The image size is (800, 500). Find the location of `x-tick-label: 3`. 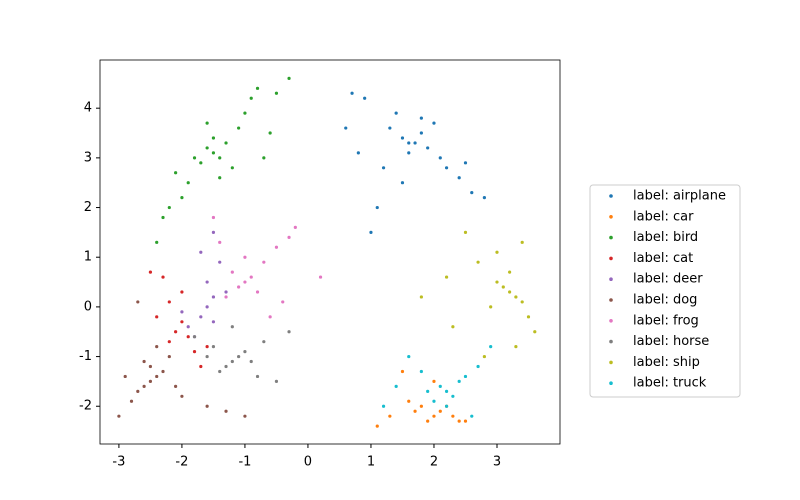

x-tick-label: 3 is located at coordinates (497, 462).